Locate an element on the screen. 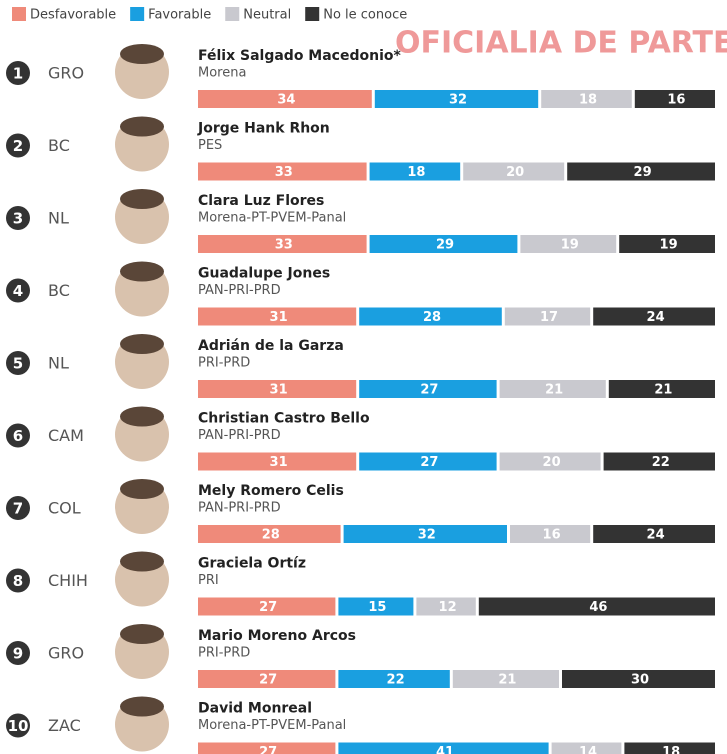 The image size is (727, 754). rank: 9 is located at coordinates (18, 654).